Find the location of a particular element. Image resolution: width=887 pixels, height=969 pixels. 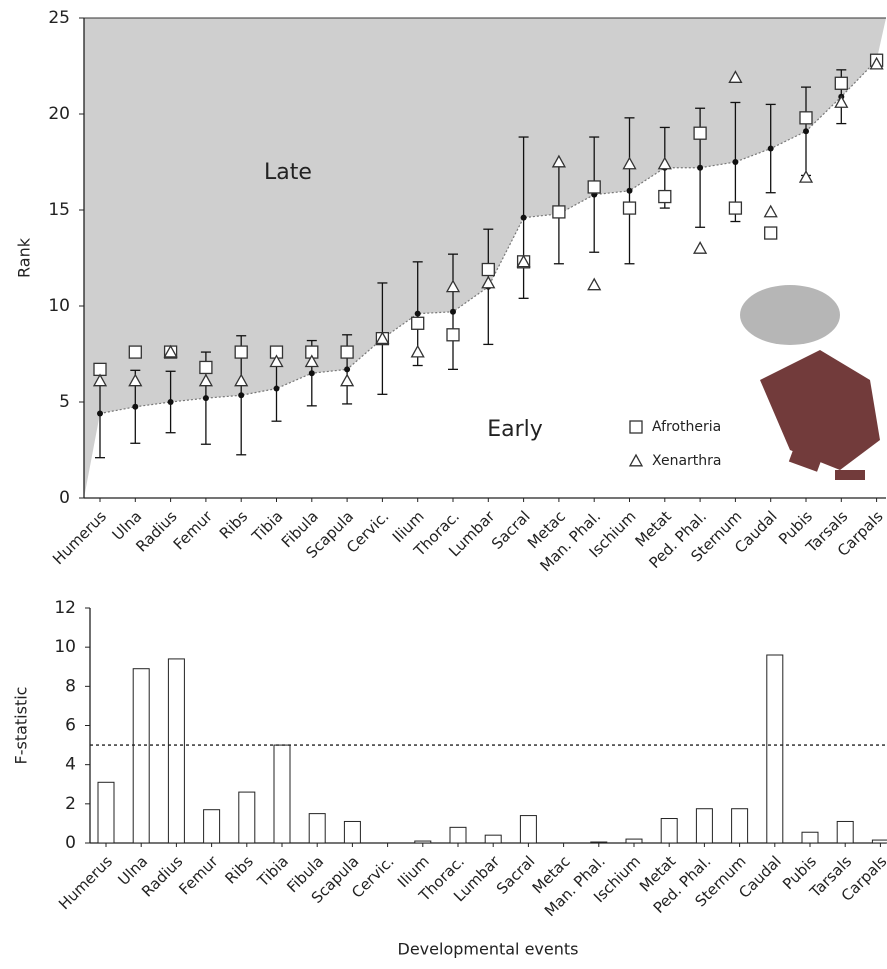

y-tick-label: 6 is located at coordinates (70, 726).